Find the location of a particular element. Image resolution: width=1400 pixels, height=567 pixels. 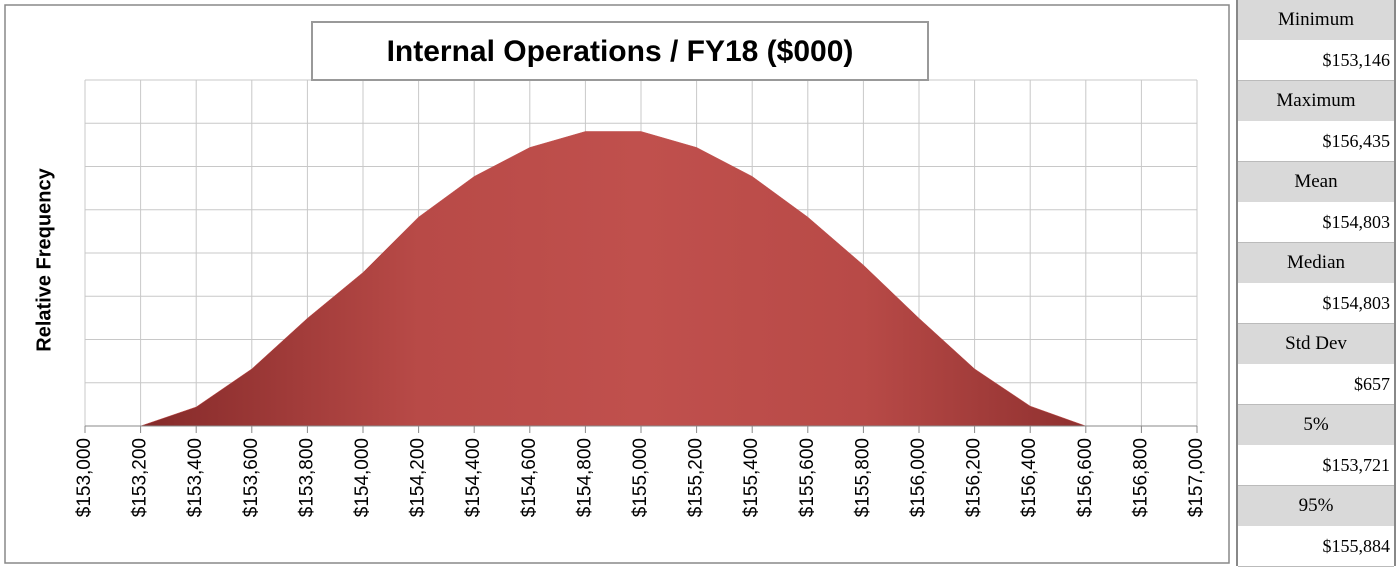

x-tick-label: $156,000 is located at coordinates (918, 477).